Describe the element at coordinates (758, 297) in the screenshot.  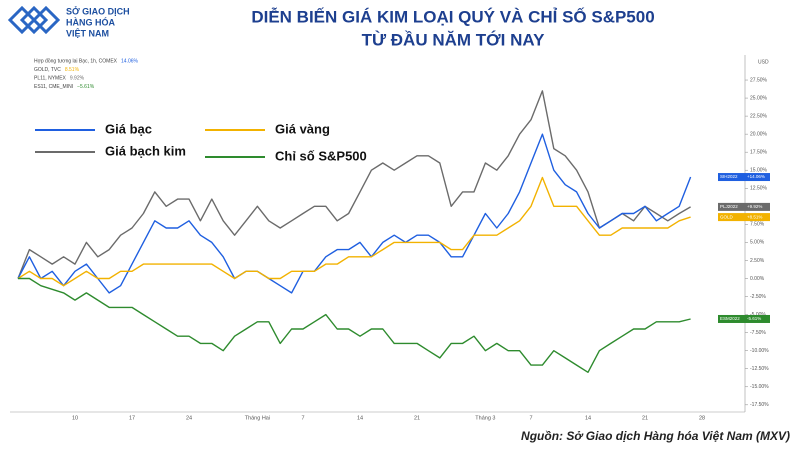
I see `y-tick-label: -2.50%` at that location.